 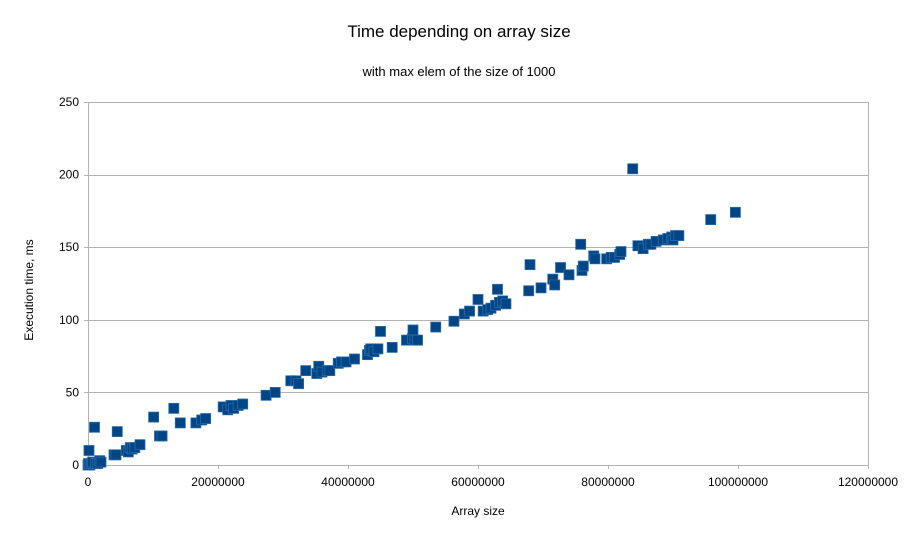 What do you see at coordinates (458, 31) in the screenshot?
I see `chart-title: Time depending on array size` at bounding box center [458, 31].